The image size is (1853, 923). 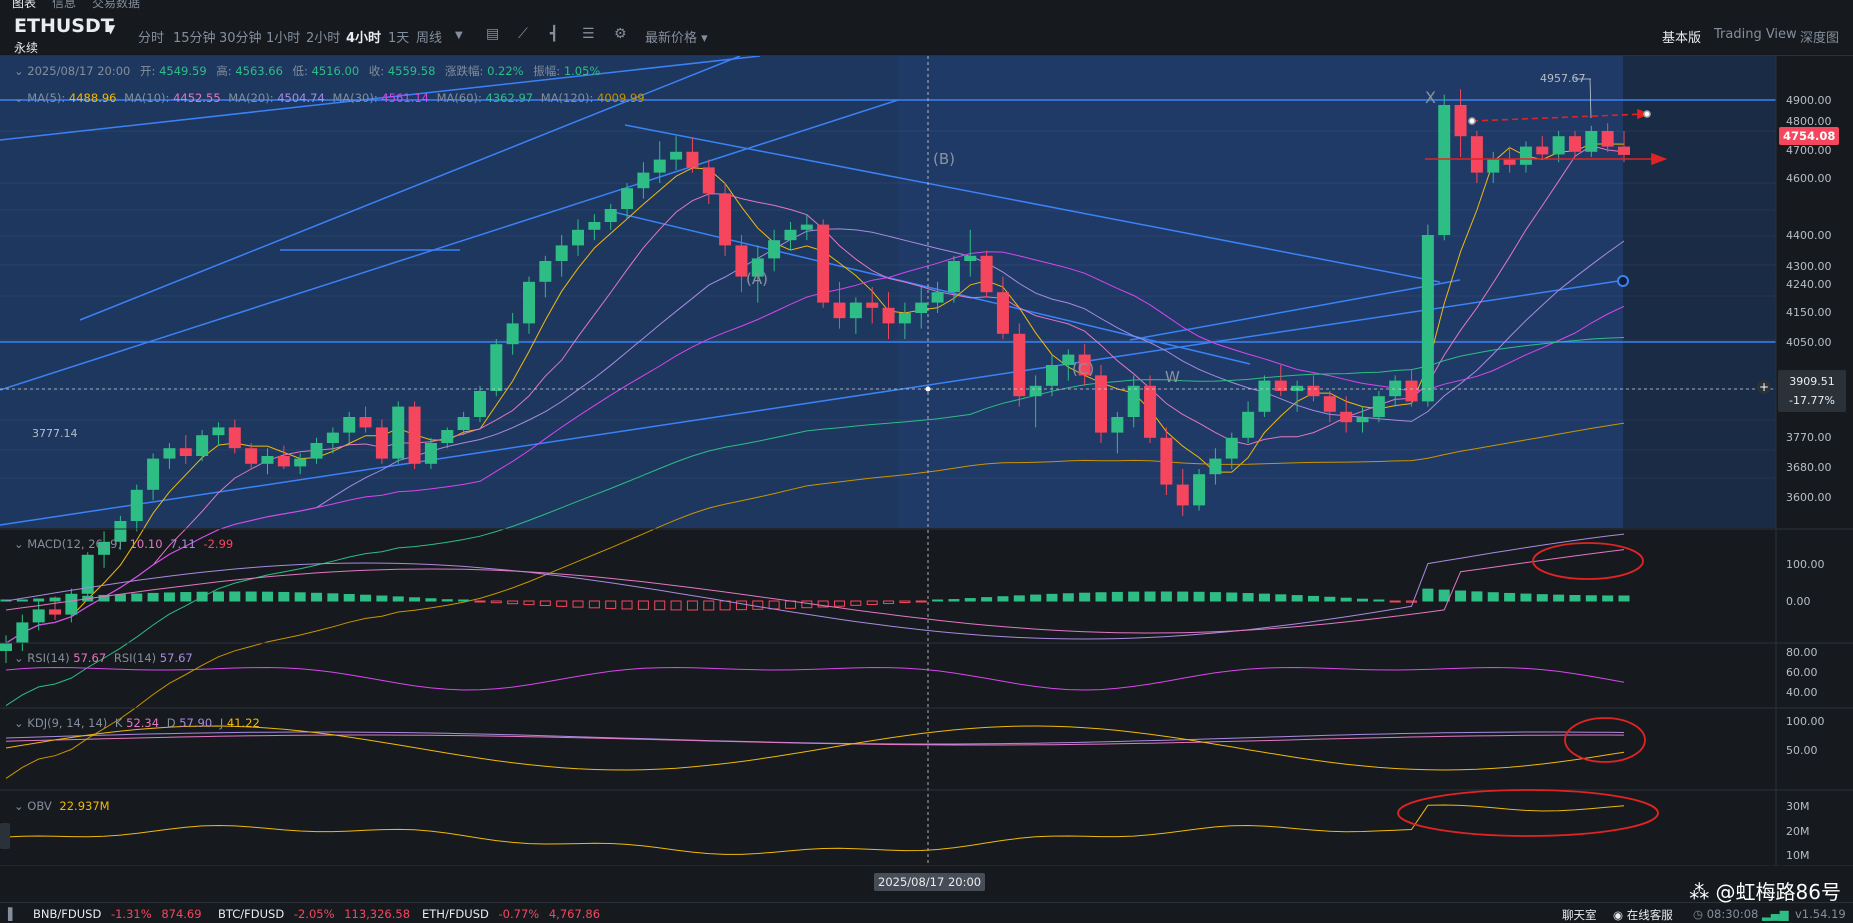 I want to click on obv-label: OBV, so click(x=39, y=806).